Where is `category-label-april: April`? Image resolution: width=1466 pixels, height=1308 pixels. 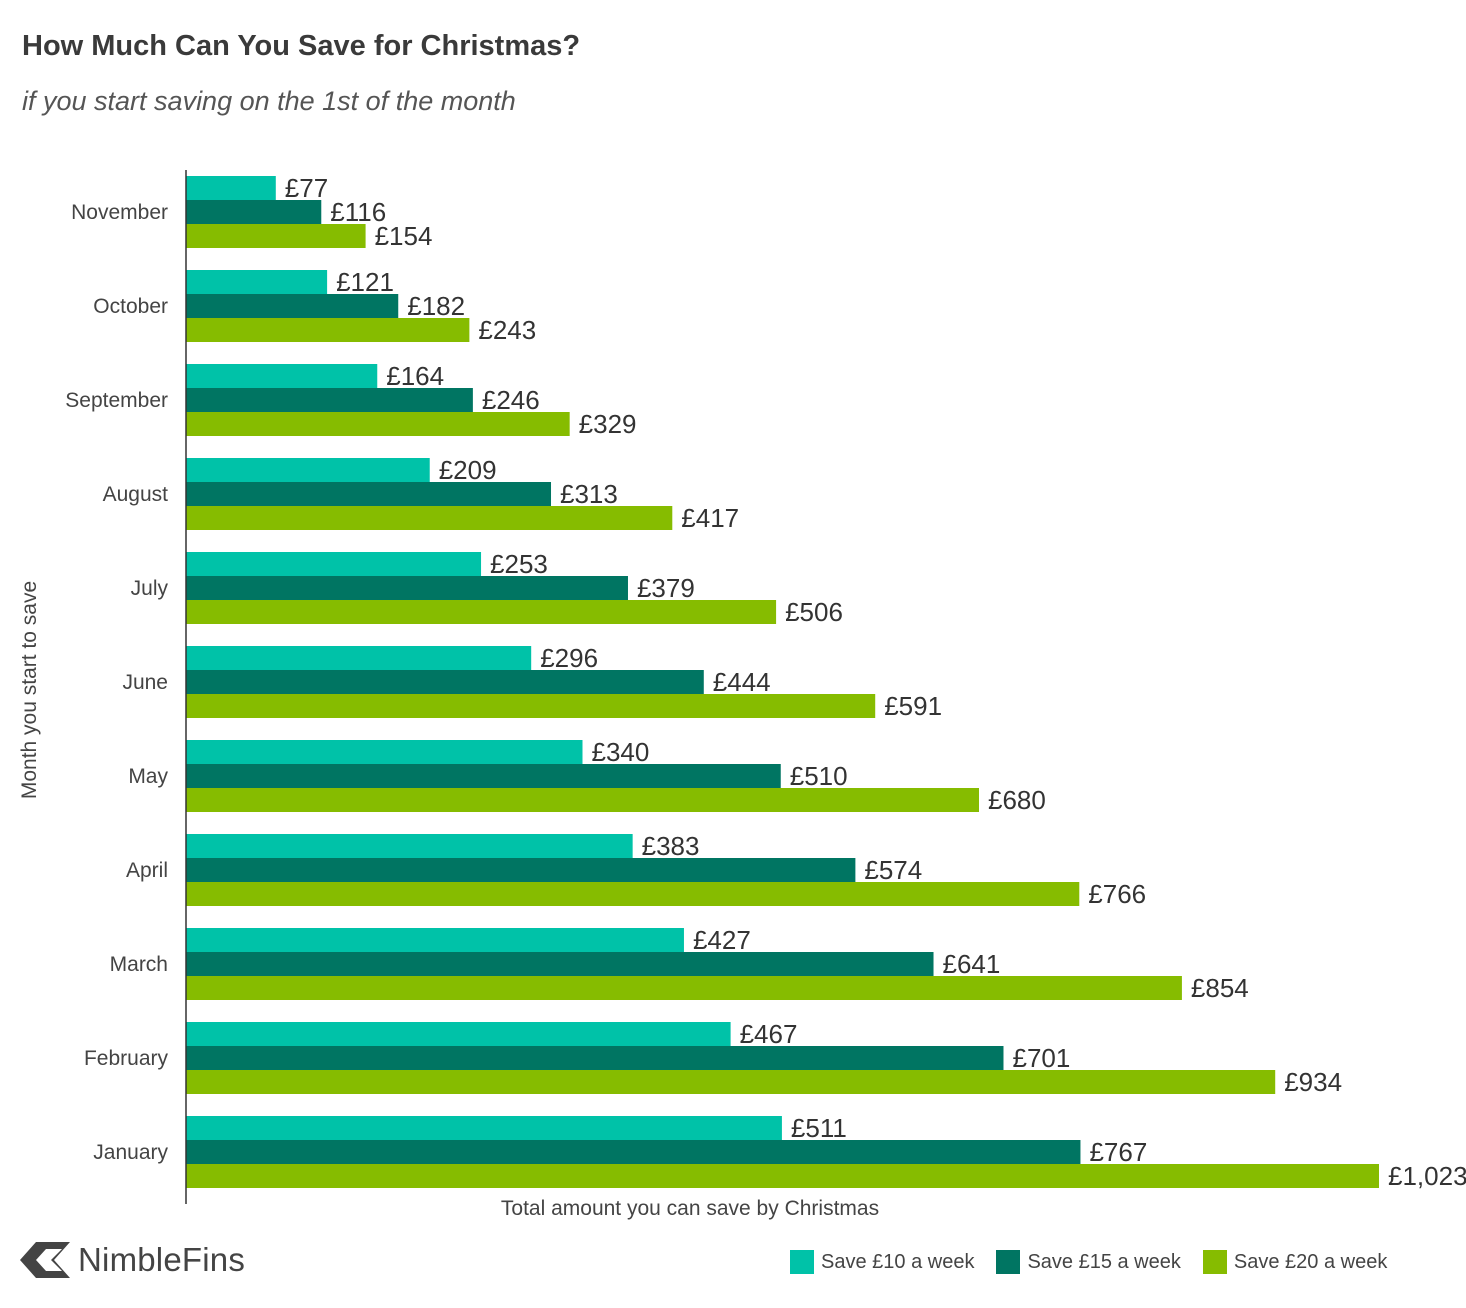
category-label-april: April is located at coordinates (147, 870).